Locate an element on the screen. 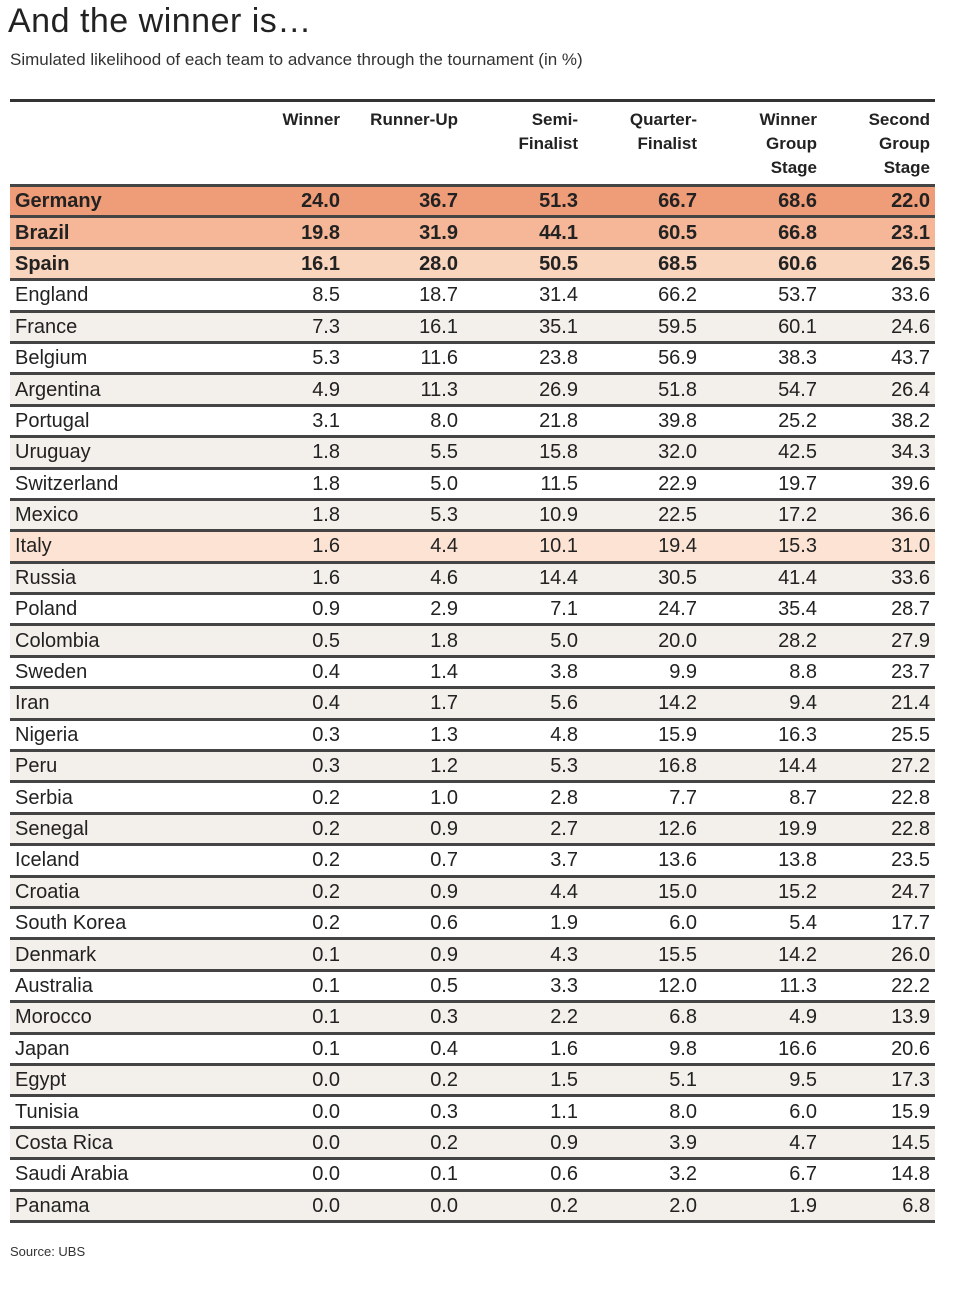 The image size is (960, 1298). probability-cell: 0.1 is located at coordinates (404, 1175).